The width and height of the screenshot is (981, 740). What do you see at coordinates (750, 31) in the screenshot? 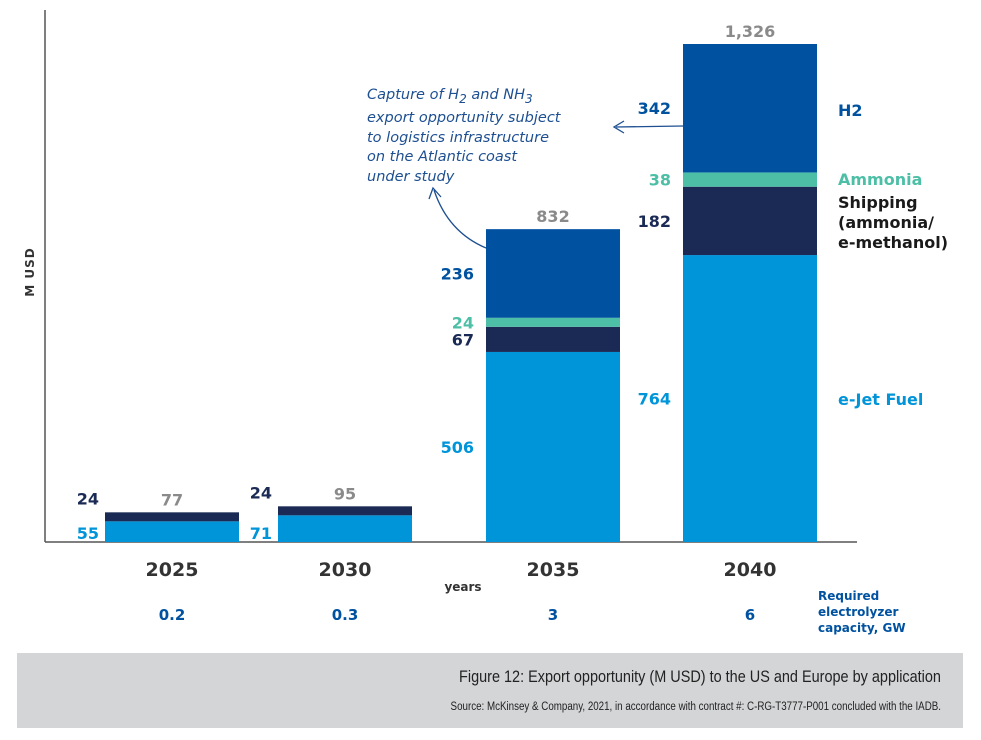
I see `total-label: 1,326` at bounding box center [750, 31].